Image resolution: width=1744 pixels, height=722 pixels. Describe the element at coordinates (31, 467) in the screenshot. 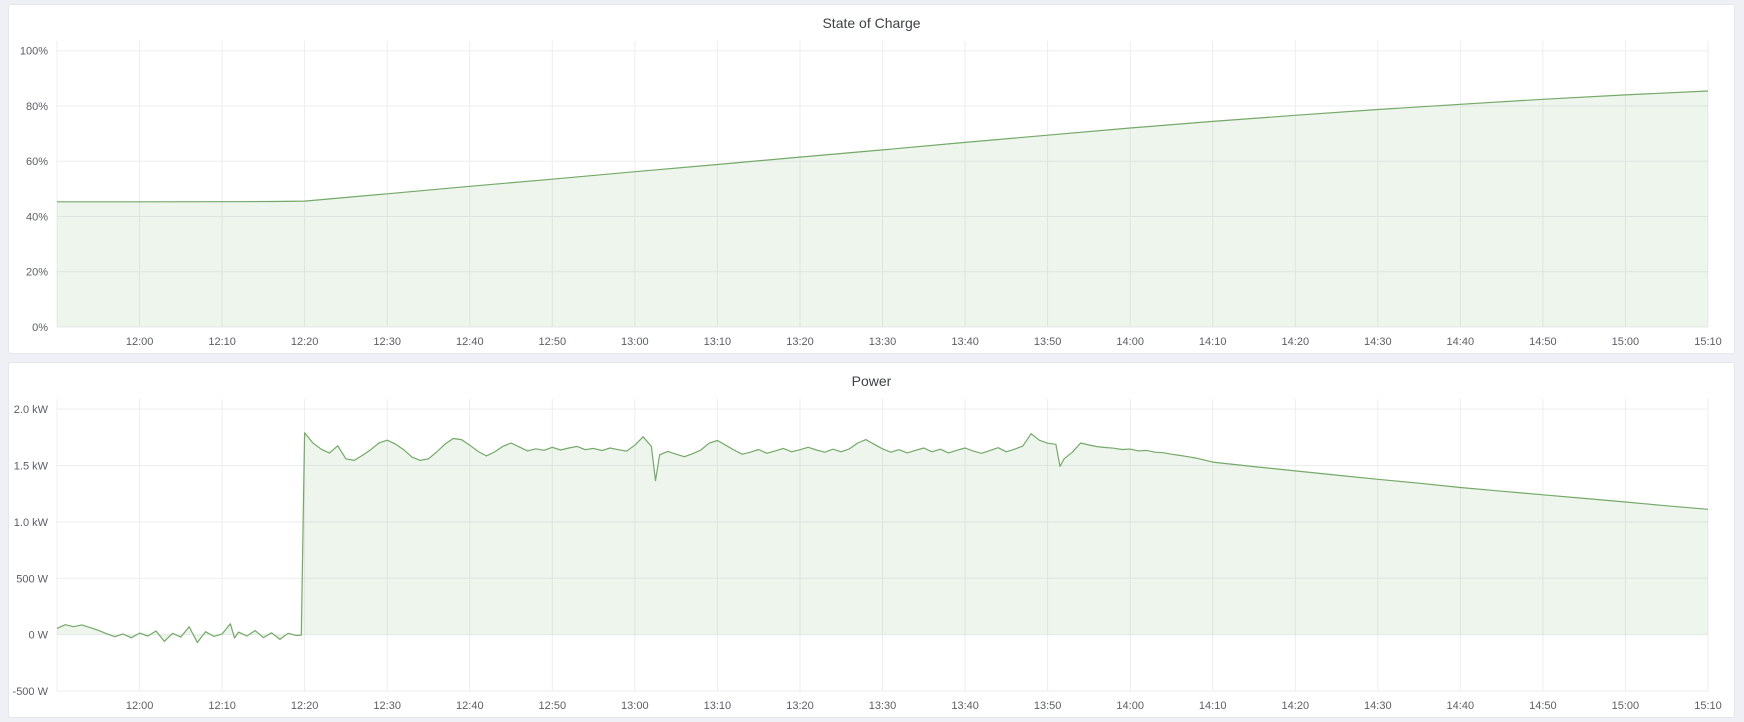

I see `y-axis-label: 1.5 kW` at that location.